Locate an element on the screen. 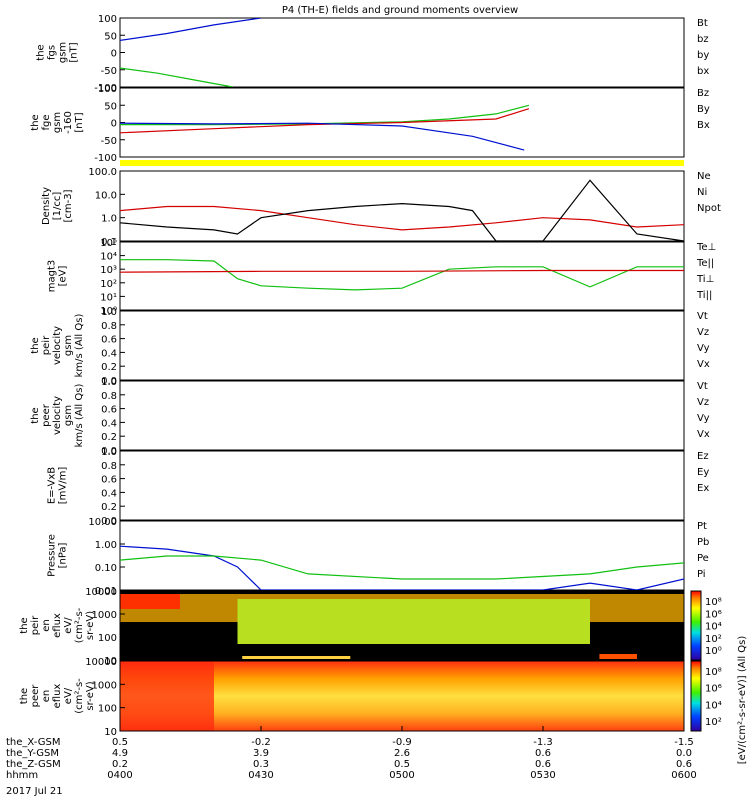  colorbar-tick: 10⁶ is located at coordinates (713, 614).